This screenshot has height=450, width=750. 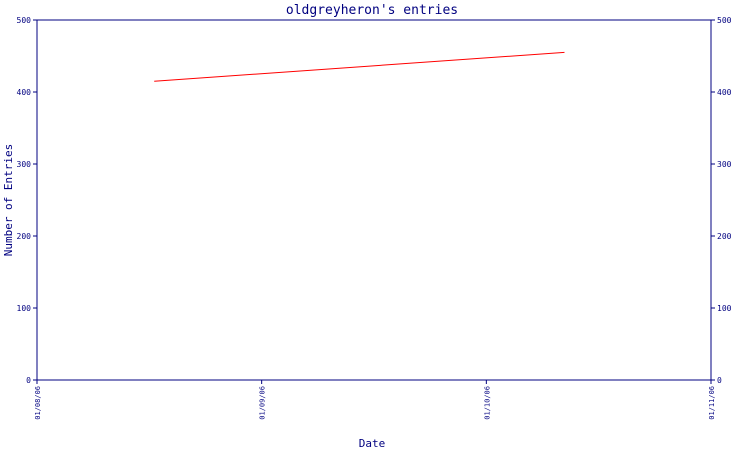 What do you see at coordinates (24, 20) in the screenshot?
I see `y-tick-label-left: 500` at bounding box center [24, 20].